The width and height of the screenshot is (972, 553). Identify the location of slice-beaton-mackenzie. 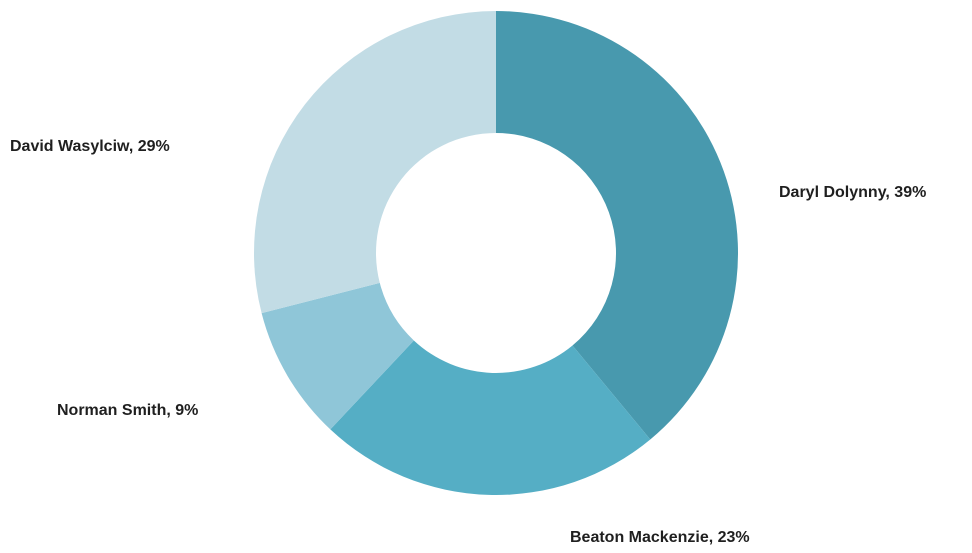
(490, 417).